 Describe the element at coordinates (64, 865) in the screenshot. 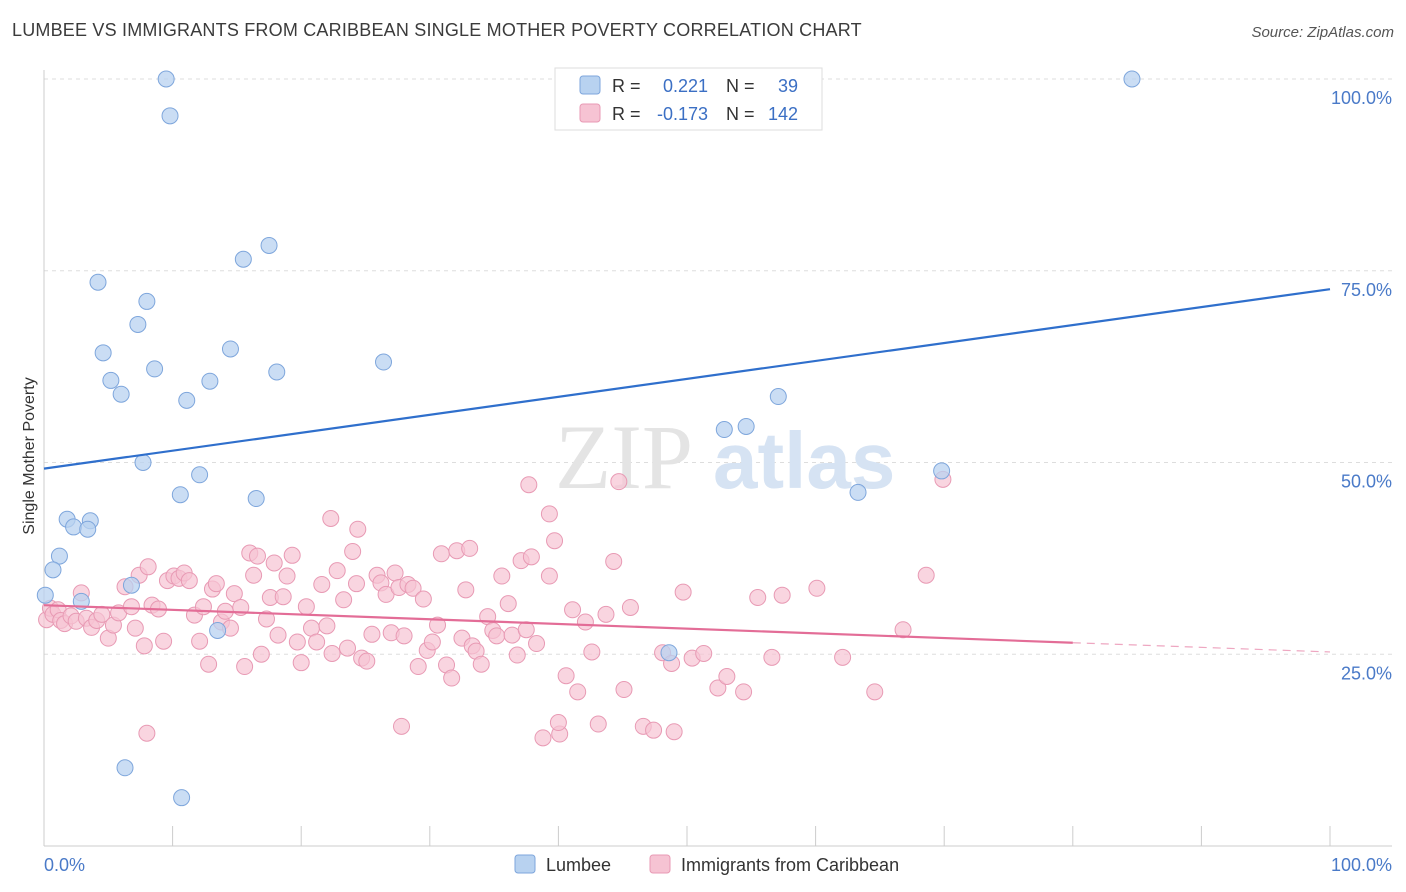

I see `x-tick-label-min: 0.0%` at that location.